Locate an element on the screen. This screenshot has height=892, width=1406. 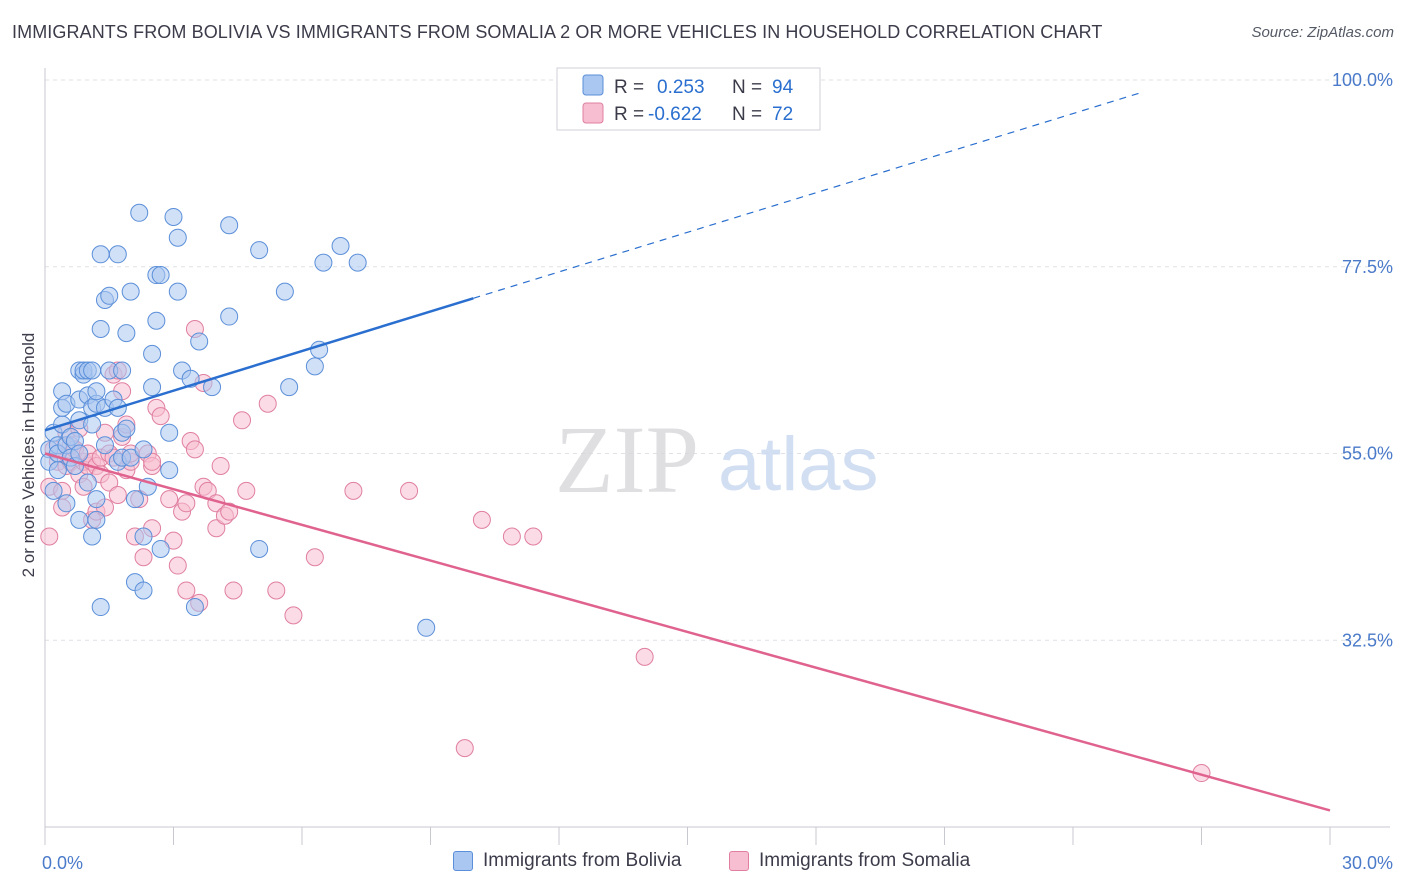
legend-r-label-somalia: R = is located at coordinates (629, 114).